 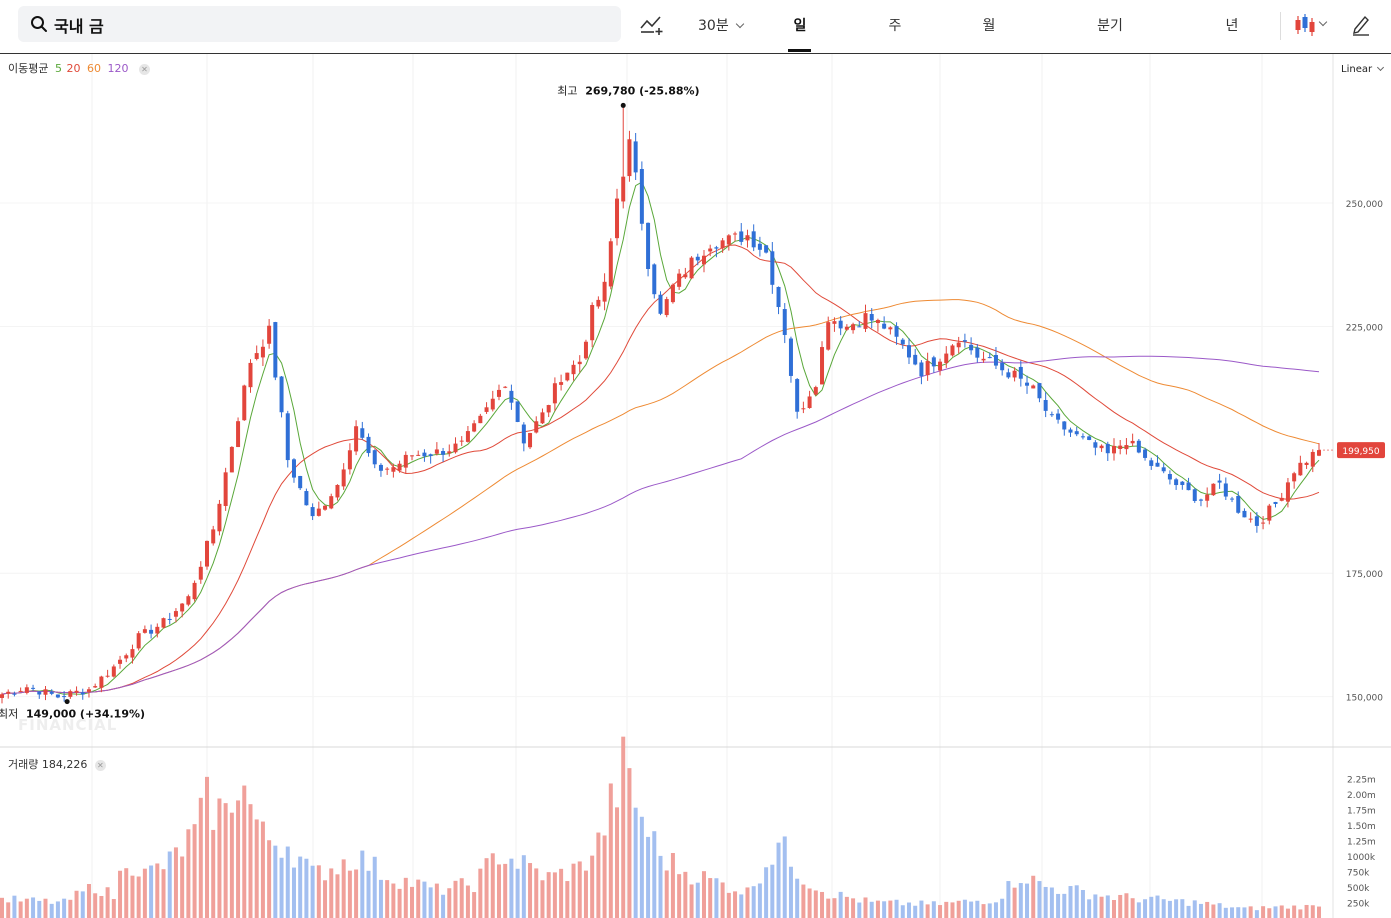 What do you see at coordinates (989, 26) in the screenshot?
I see `tab-month: 월` at bounding box center [989, 26].